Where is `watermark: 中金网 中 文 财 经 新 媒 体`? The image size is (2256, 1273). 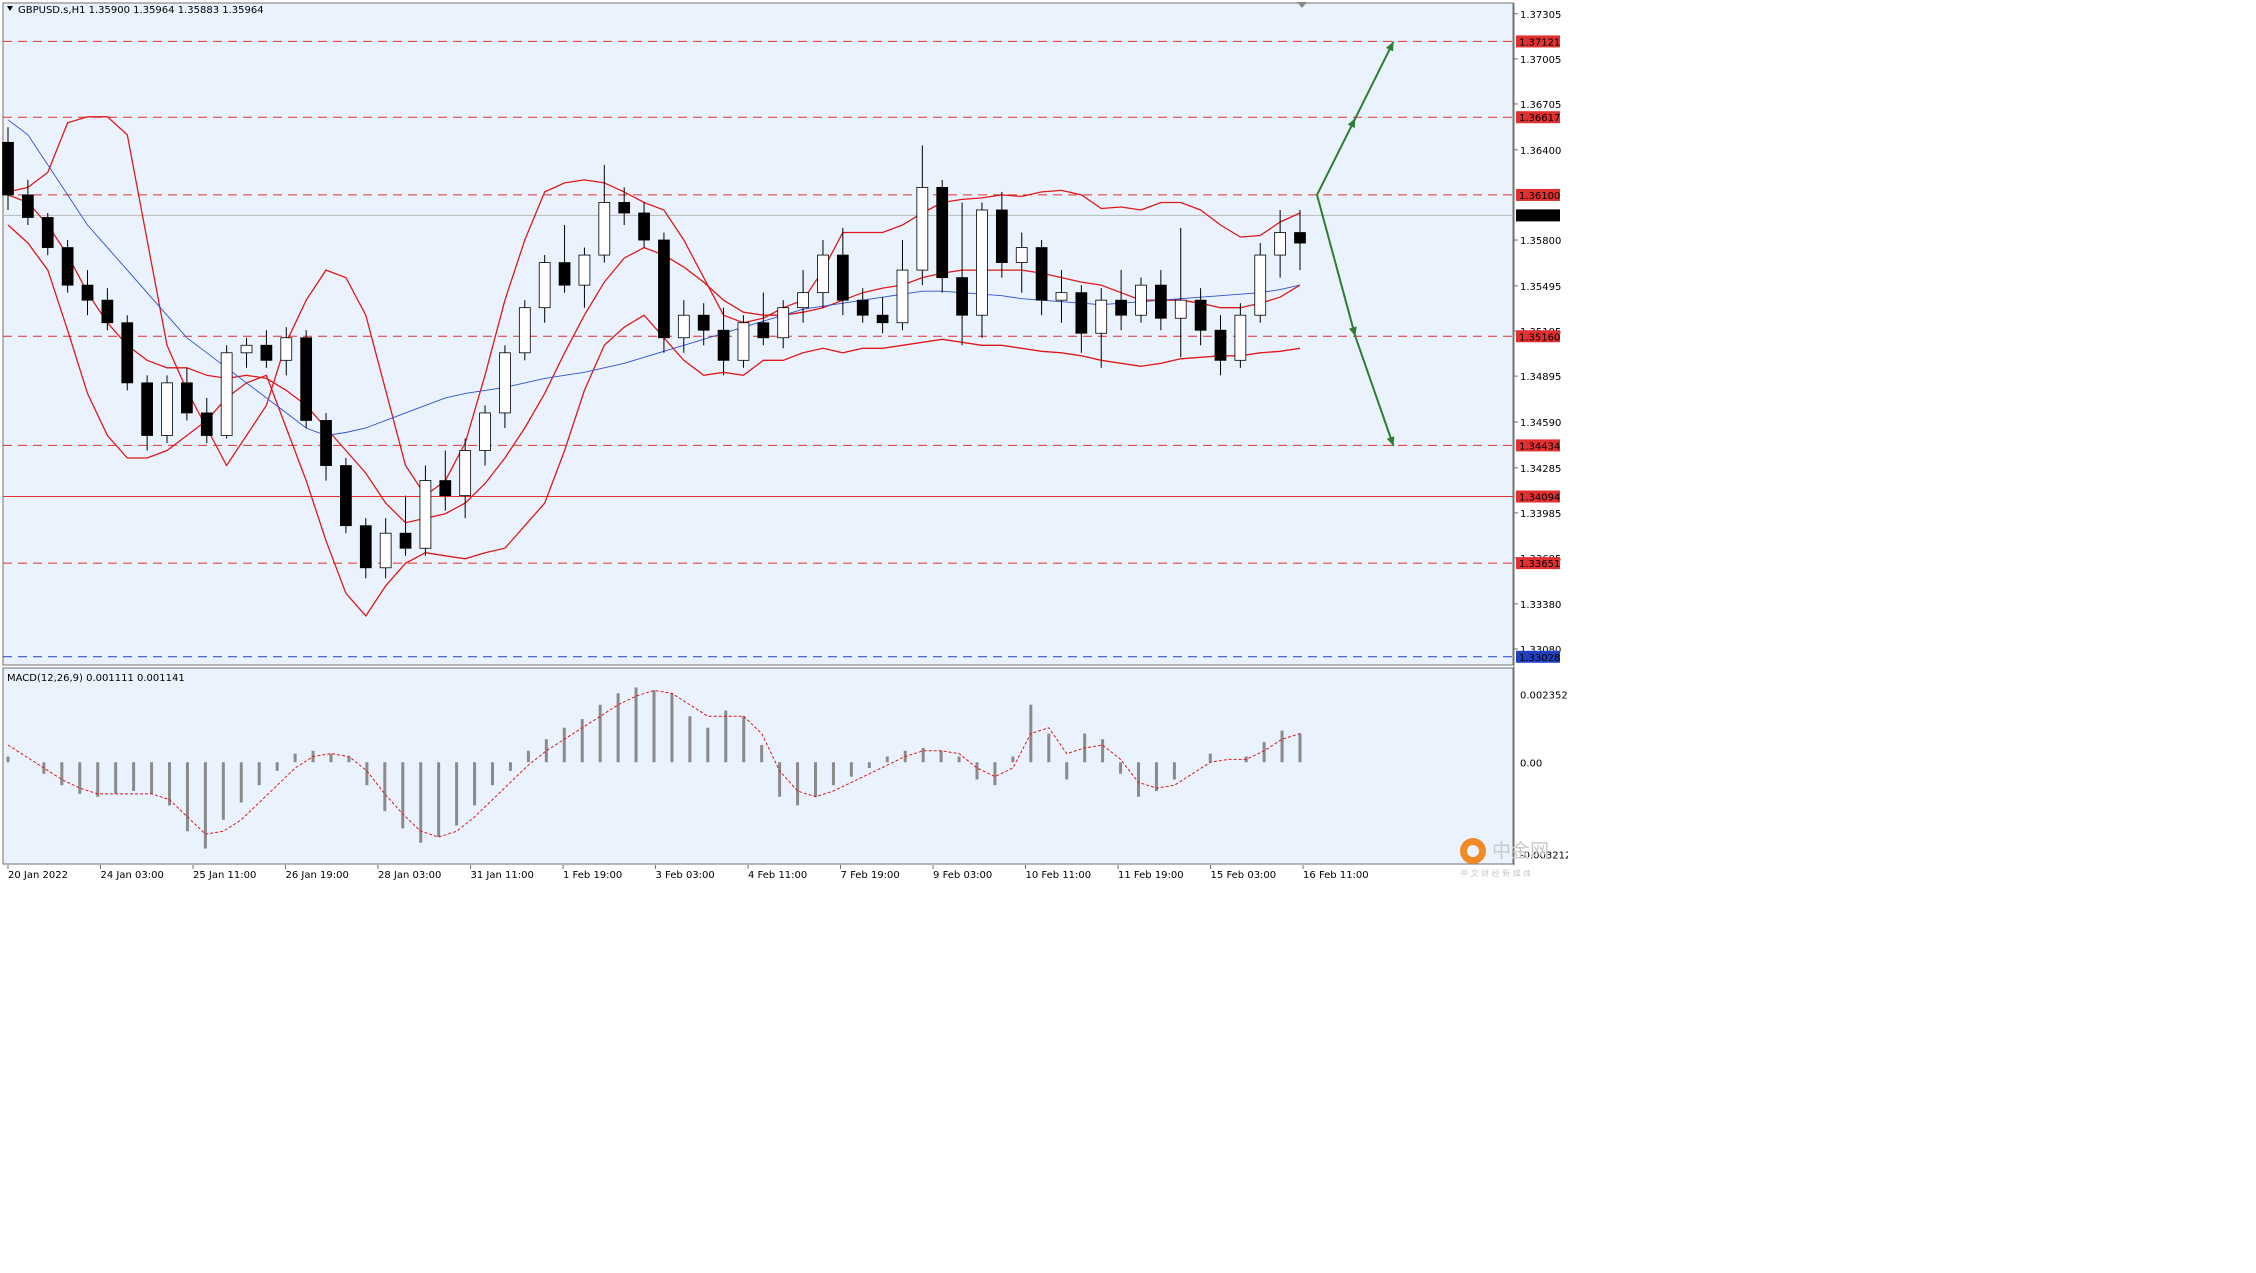
watermark: 中金网 中 文 财 经 新 媒 体 is located at coordinates (1504, 858).